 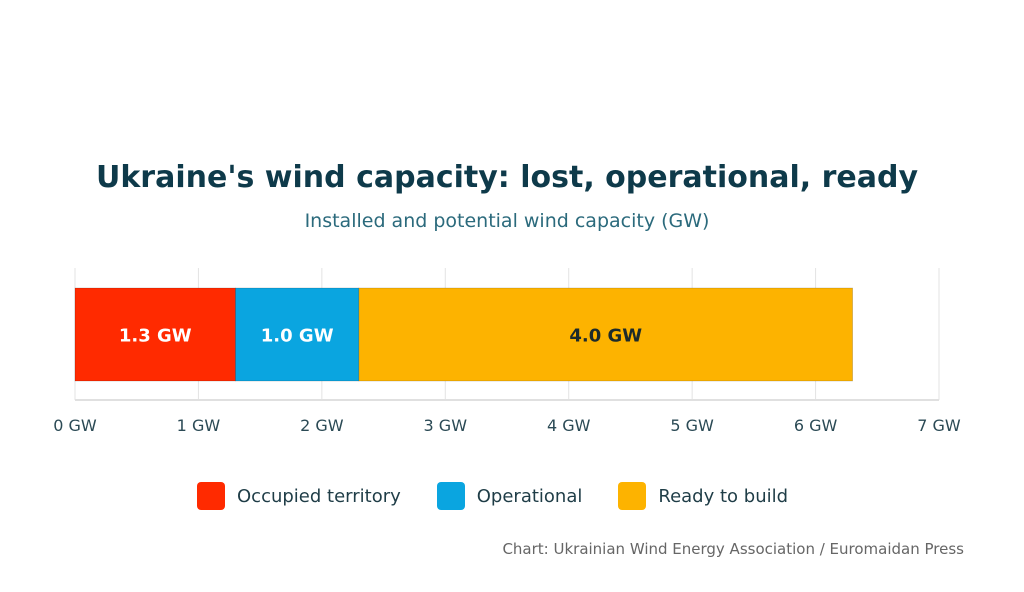 I want to click on tick-label: 7 GW, so click(x=939, y=425).